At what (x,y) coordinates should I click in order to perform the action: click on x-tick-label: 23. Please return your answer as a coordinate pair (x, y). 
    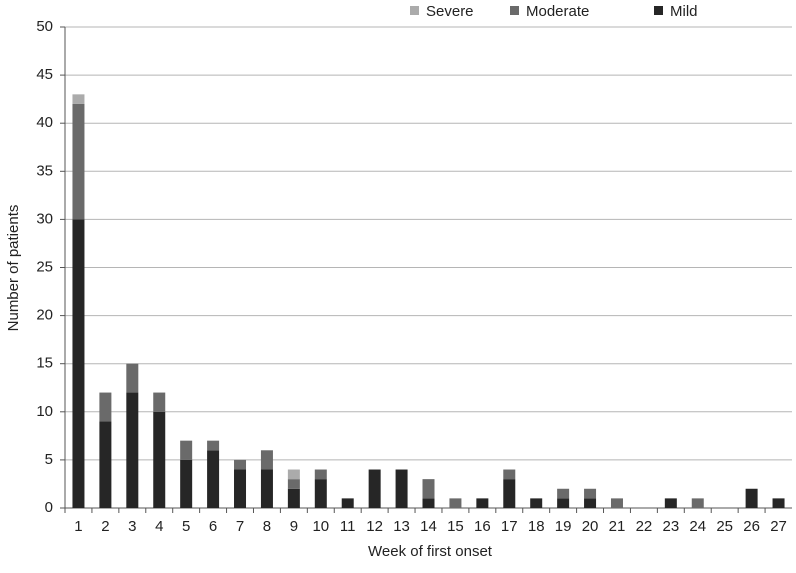
    Looking at the image, I should click on (670, 526).